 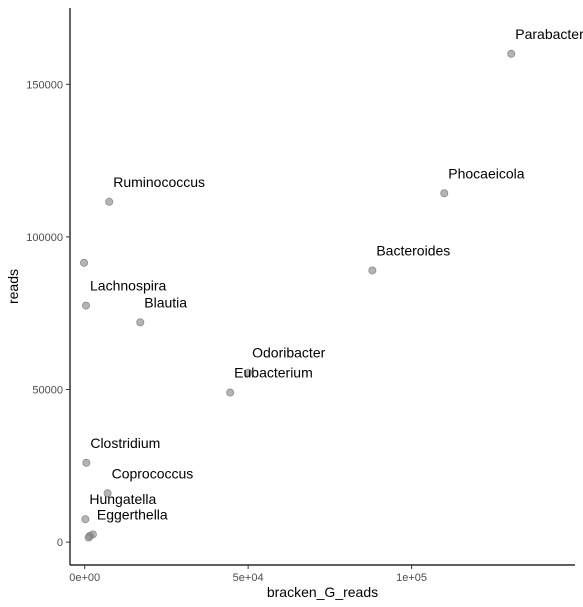 I want to click on point-label: Eggerthella, so click(x=132, y=514).